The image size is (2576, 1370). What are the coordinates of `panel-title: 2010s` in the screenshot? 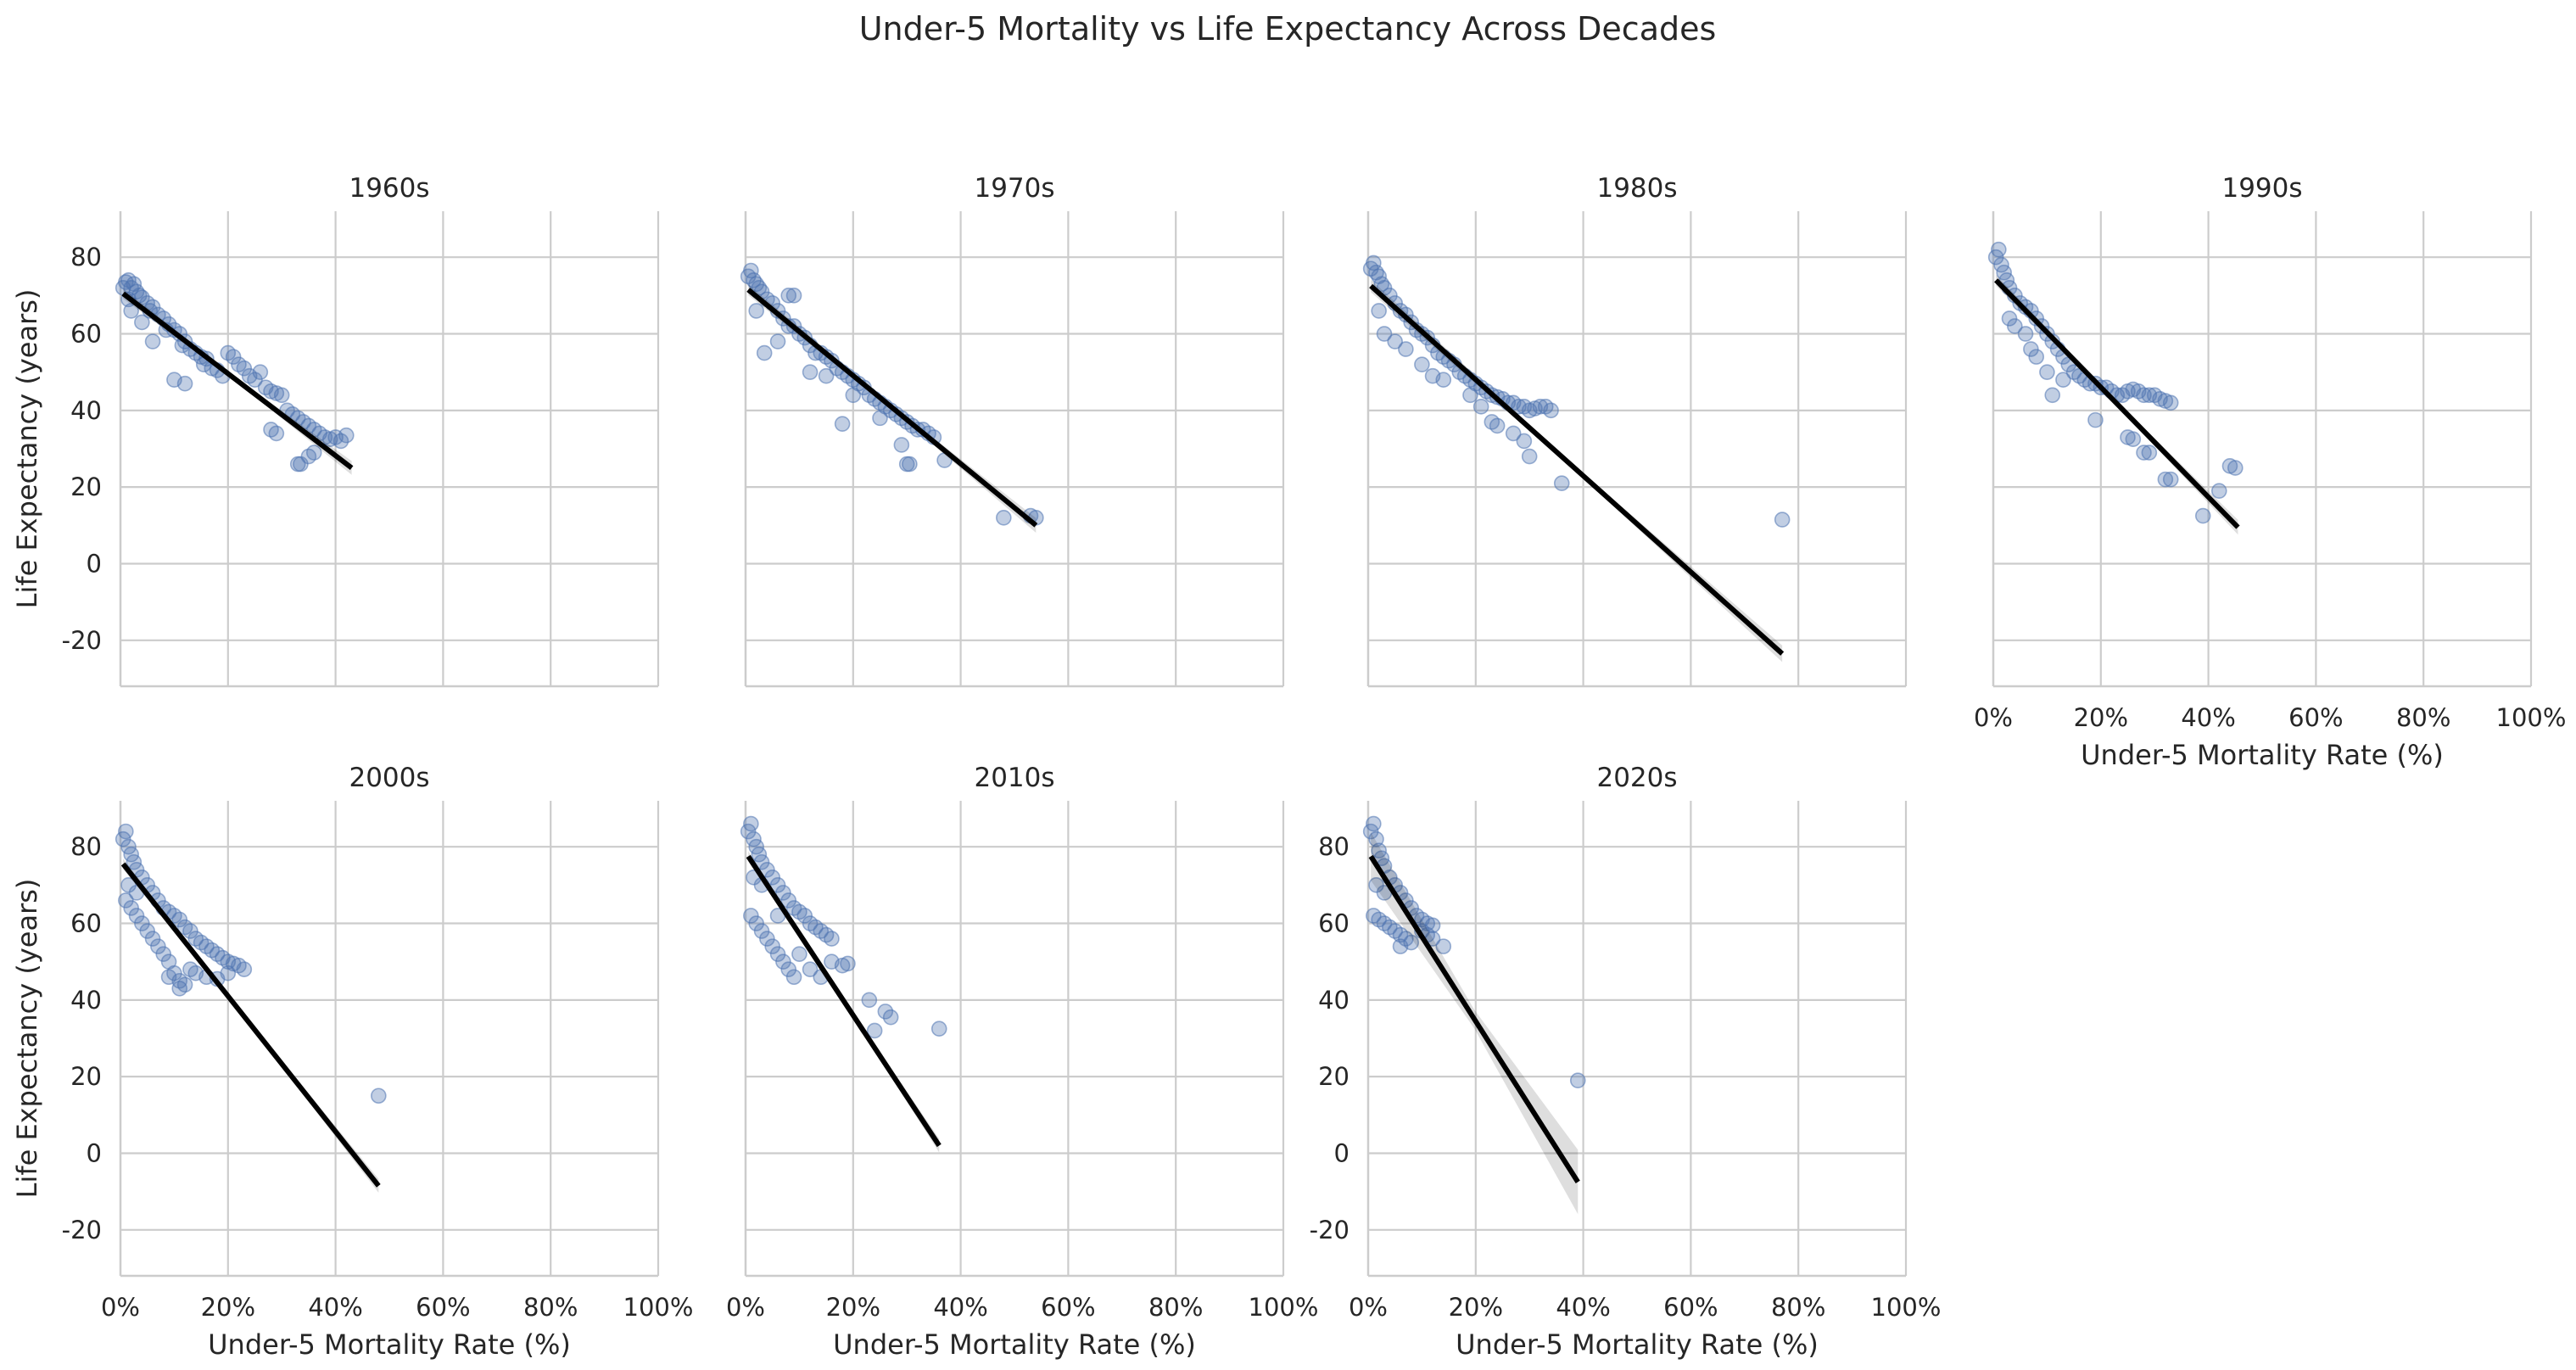 It's located at (1014, 778).